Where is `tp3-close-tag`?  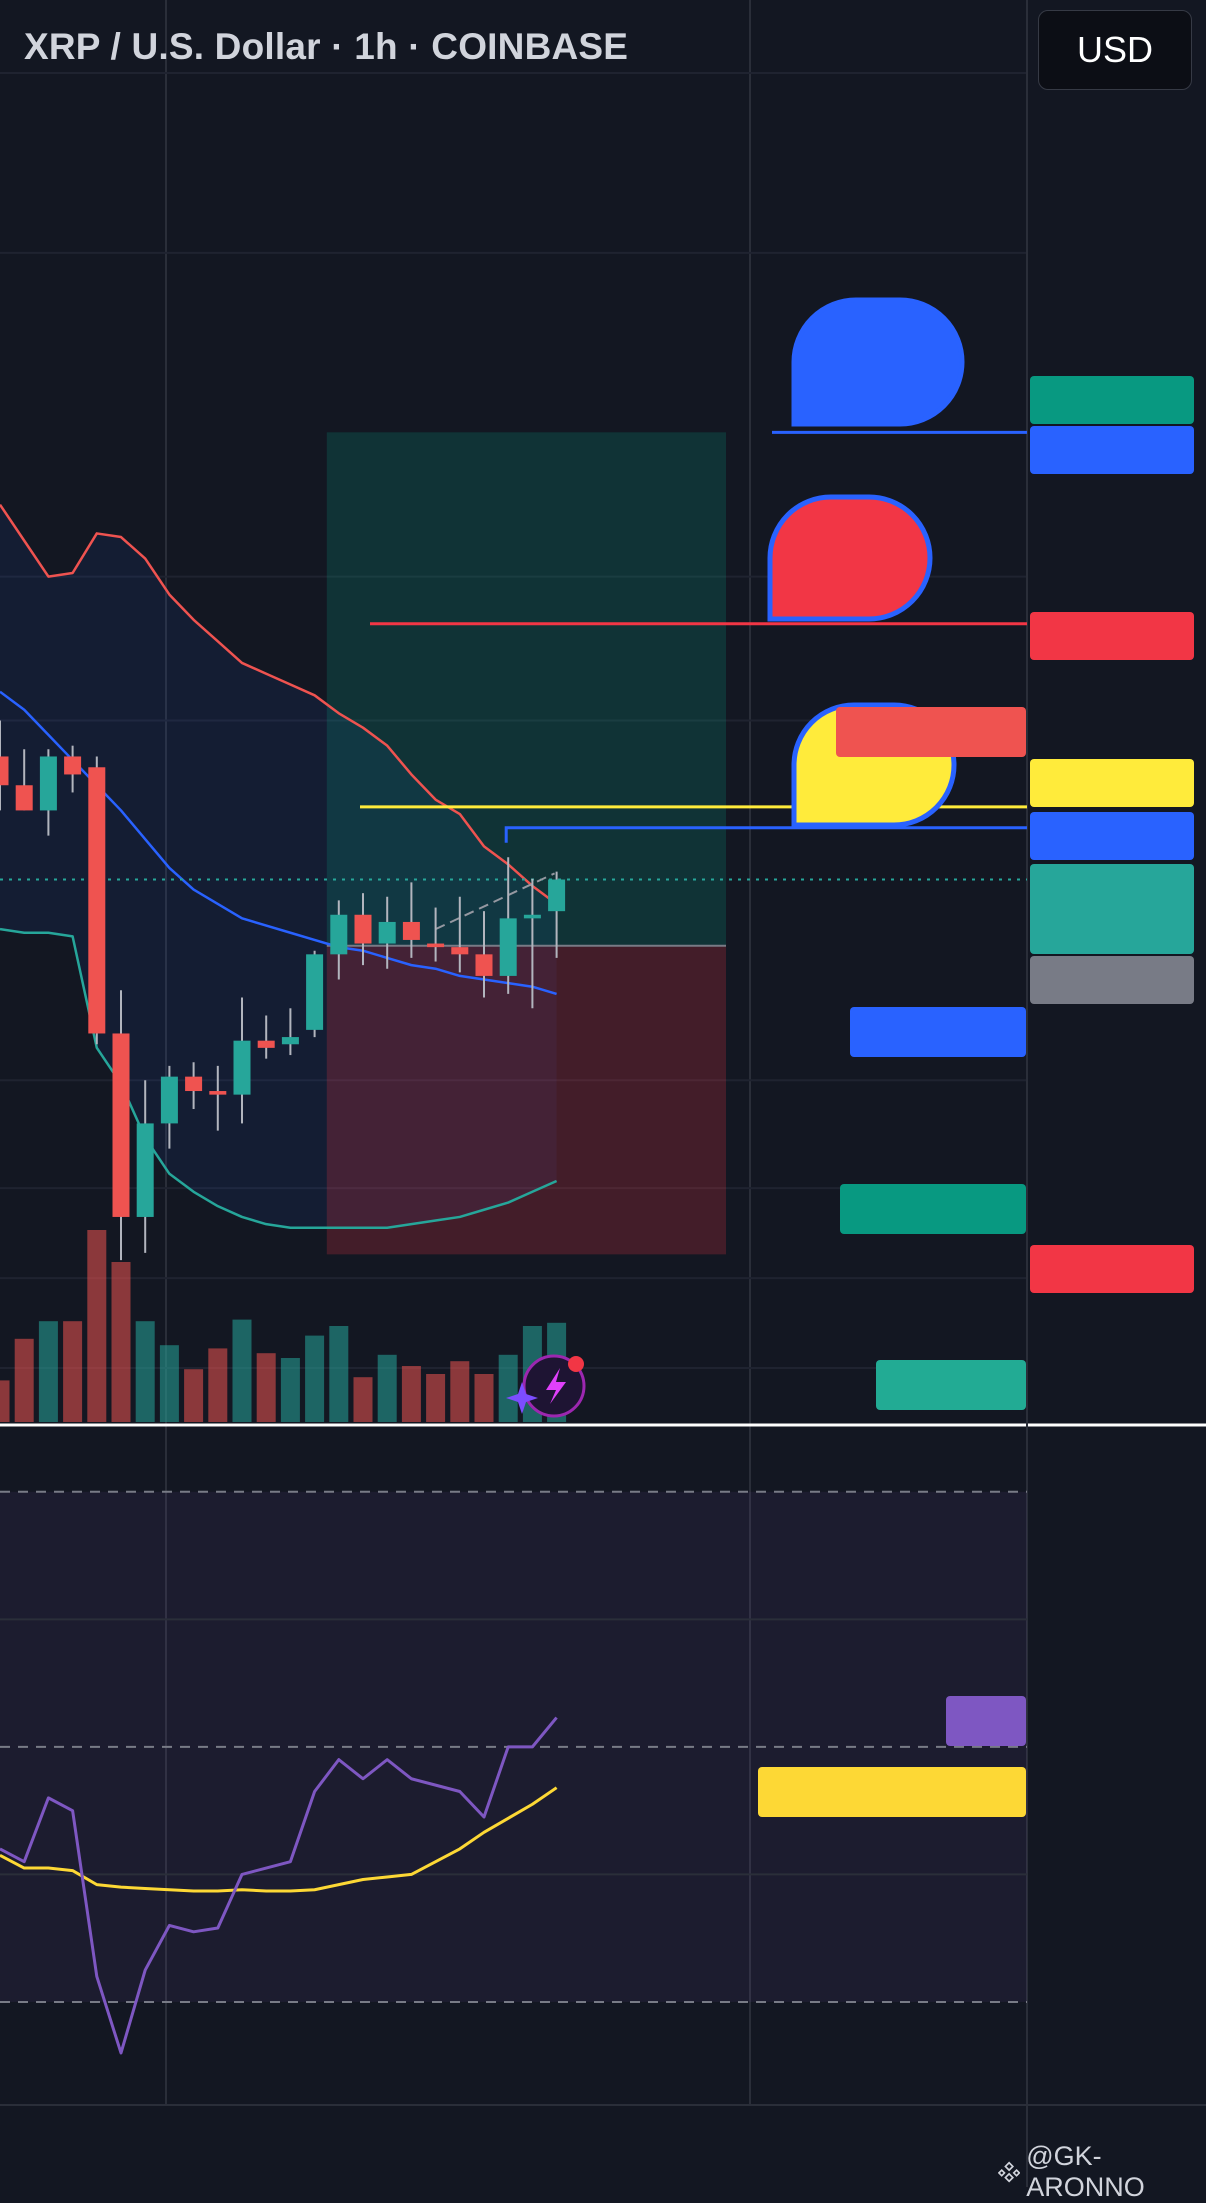
tp3-close-tag is located at coordinates (1112, 400).